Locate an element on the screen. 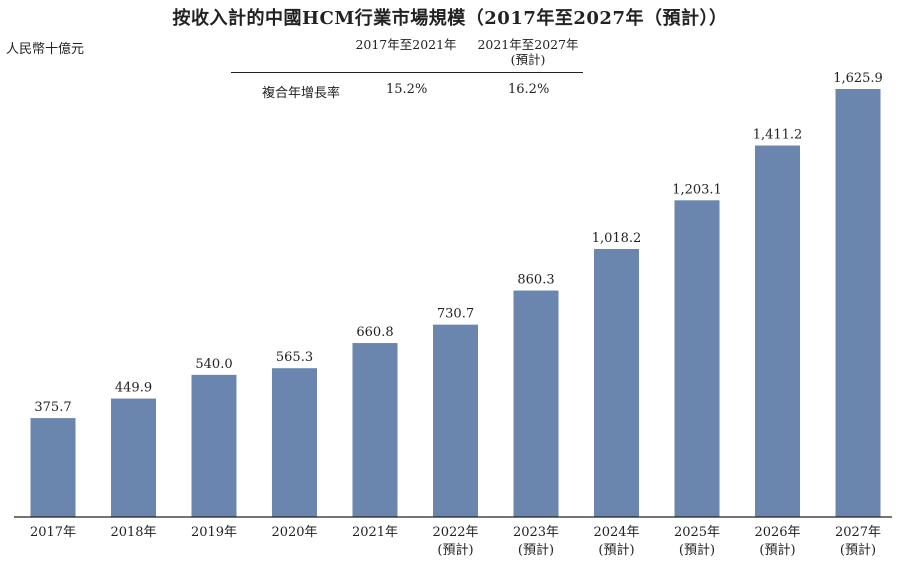  bar-value-label: 1,411.2 is located at coordinates (778, 135).